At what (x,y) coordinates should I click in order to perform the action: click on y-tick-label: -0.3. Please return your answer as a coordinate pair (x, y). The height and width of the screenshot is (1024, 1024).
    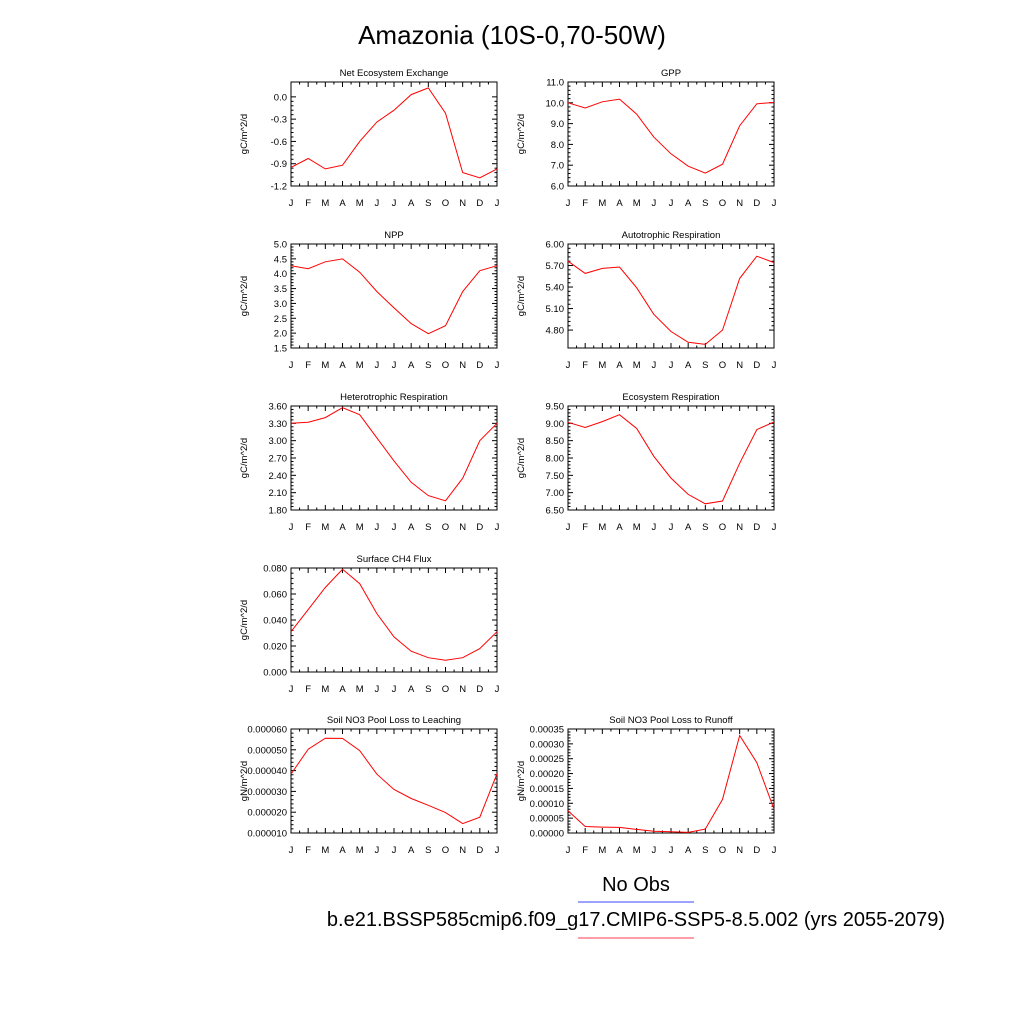
    Looking at the image, I should click on (279, 120).